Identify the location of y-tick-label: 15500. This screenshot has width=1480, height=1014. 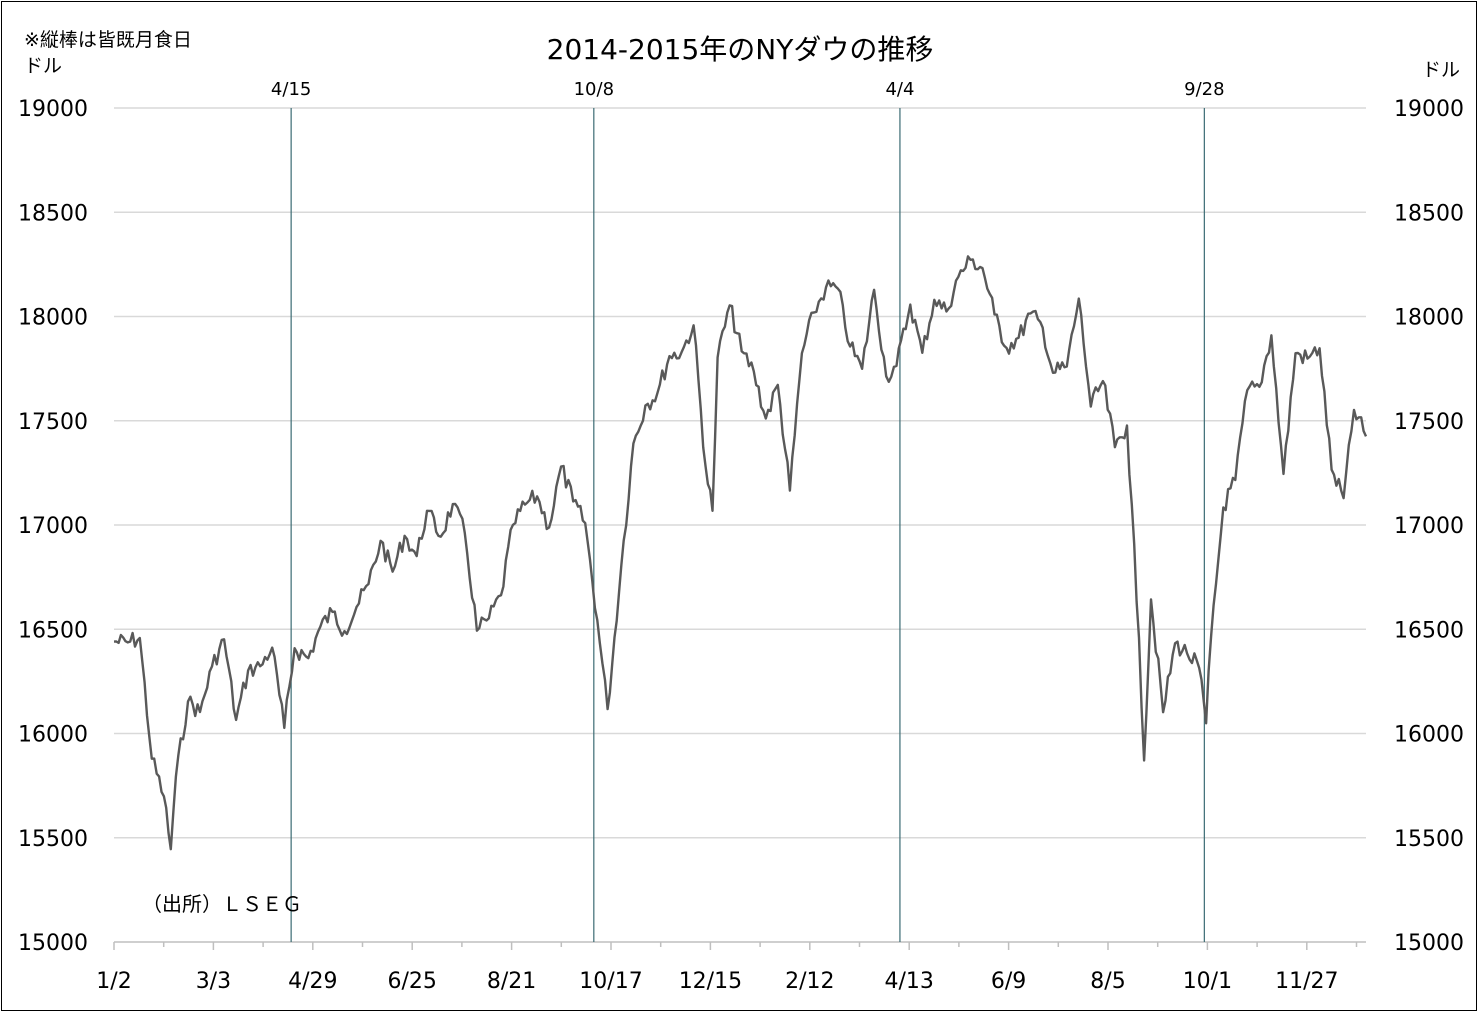
(53, 839).